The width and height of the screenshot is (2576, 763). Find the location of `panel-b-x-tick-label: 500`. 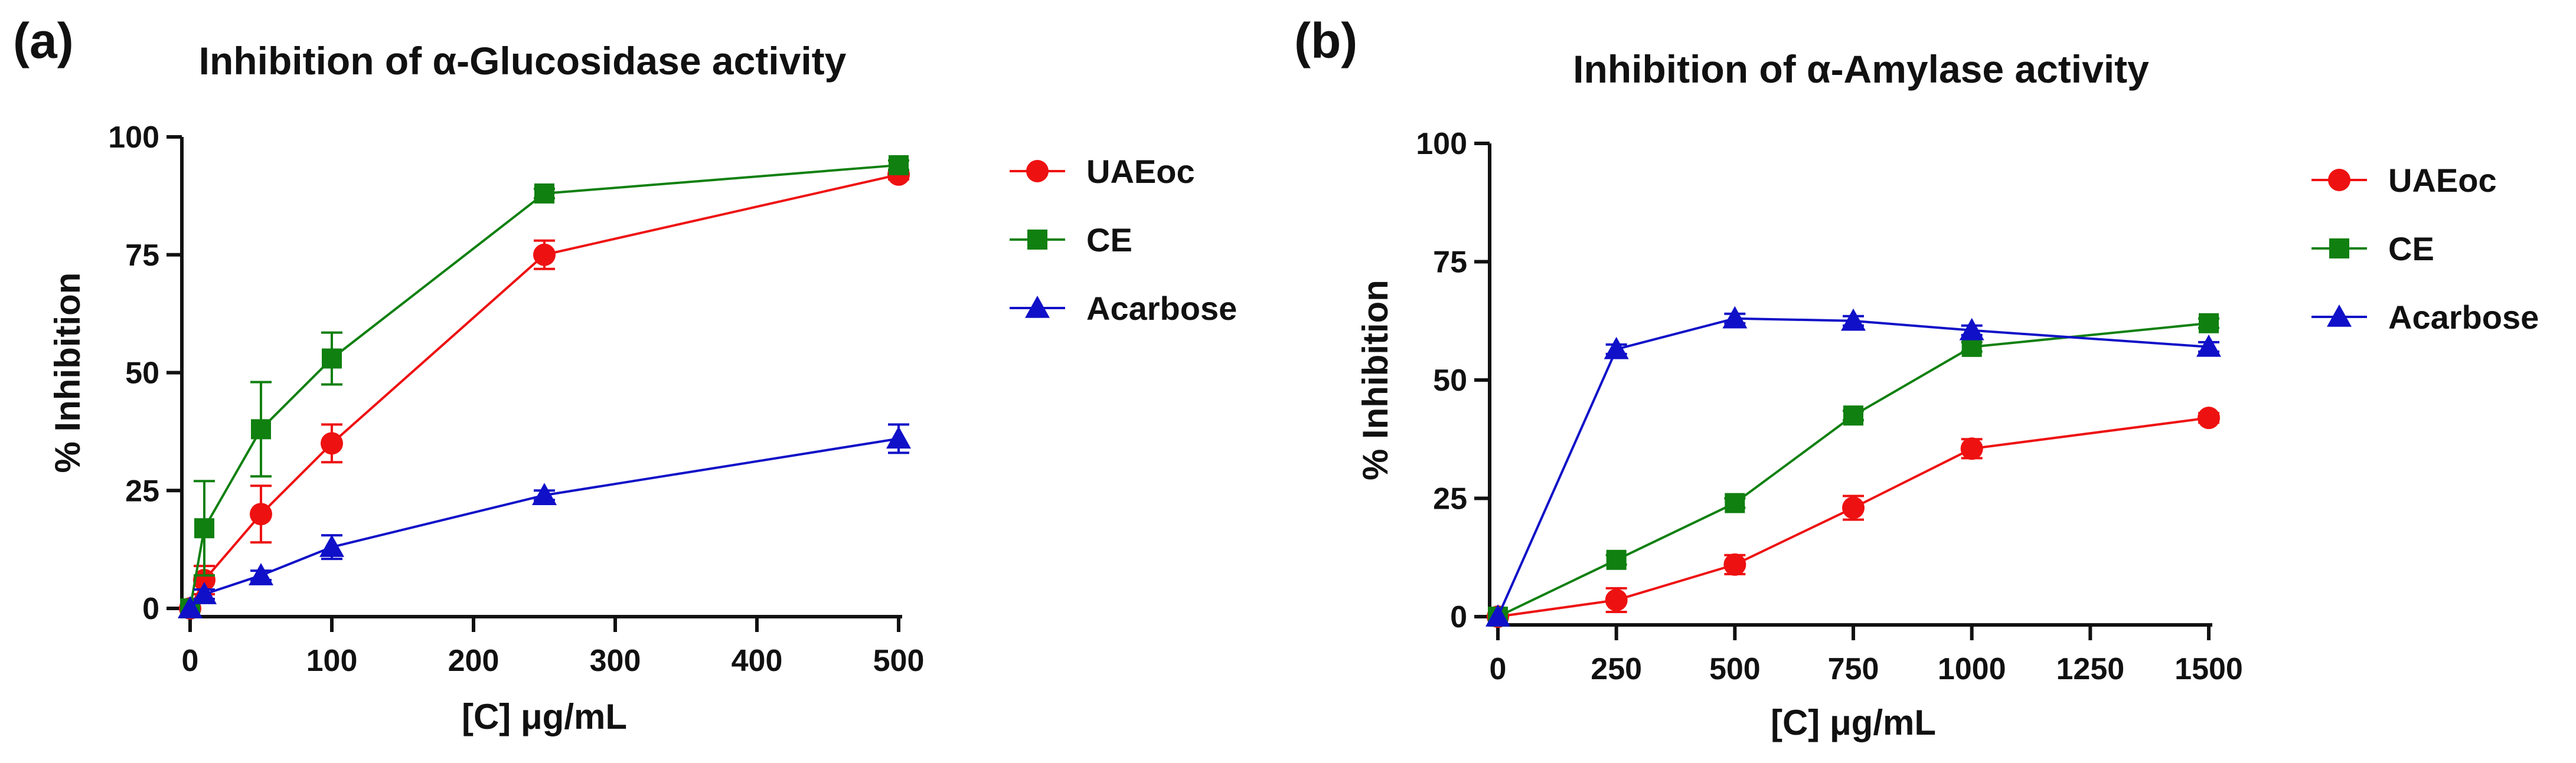

panel-b-x-tick-label: 500 is located at coordinates (1735, 669).